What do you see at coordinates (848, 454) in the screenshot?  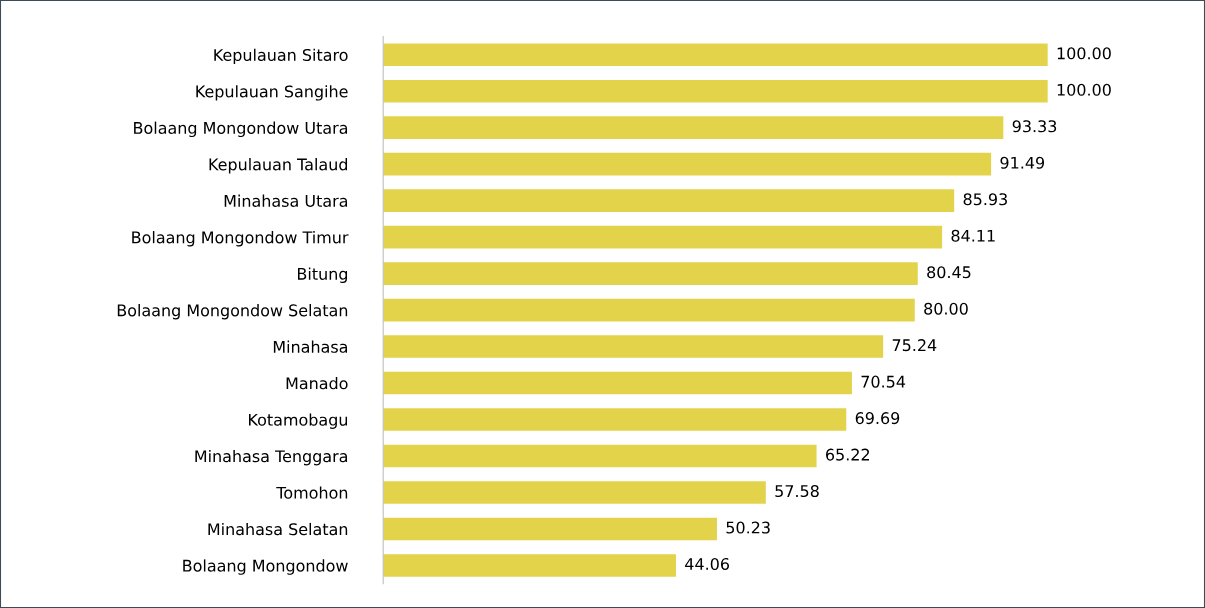 I see `data-label: 65.22` at bounding box center [848, 454].